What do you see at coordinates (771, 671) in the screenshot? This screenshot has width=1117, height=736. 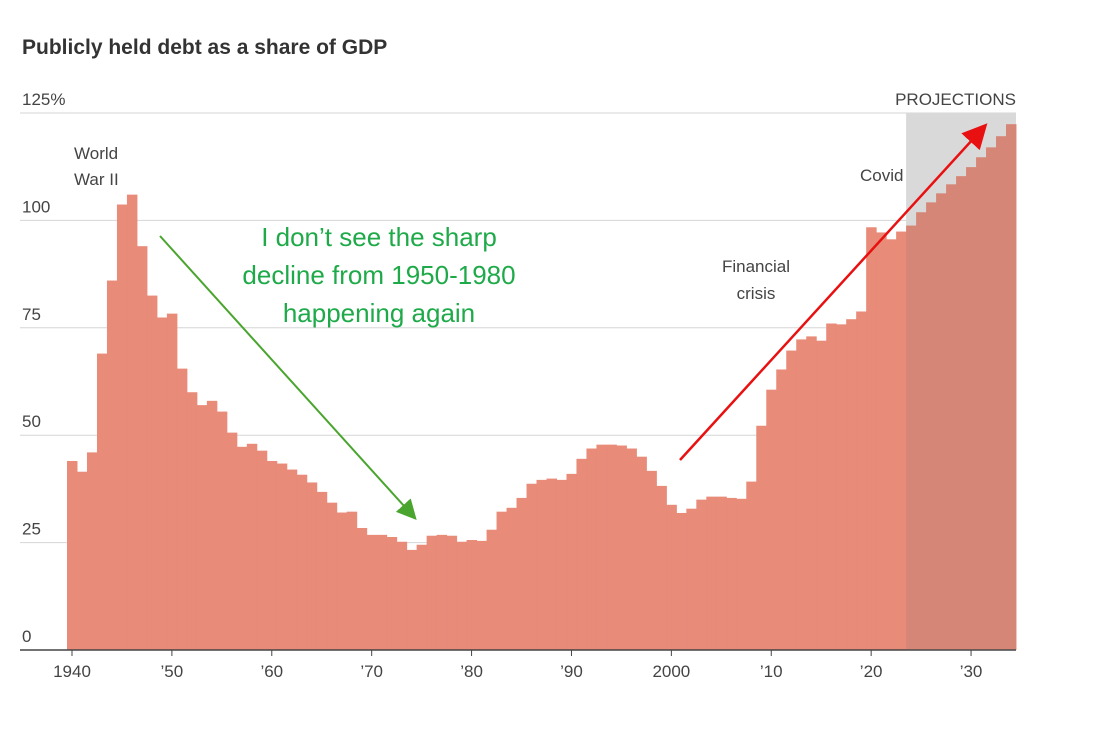 I see `x-tick-label: ’10` at bounding box center [771, 671].